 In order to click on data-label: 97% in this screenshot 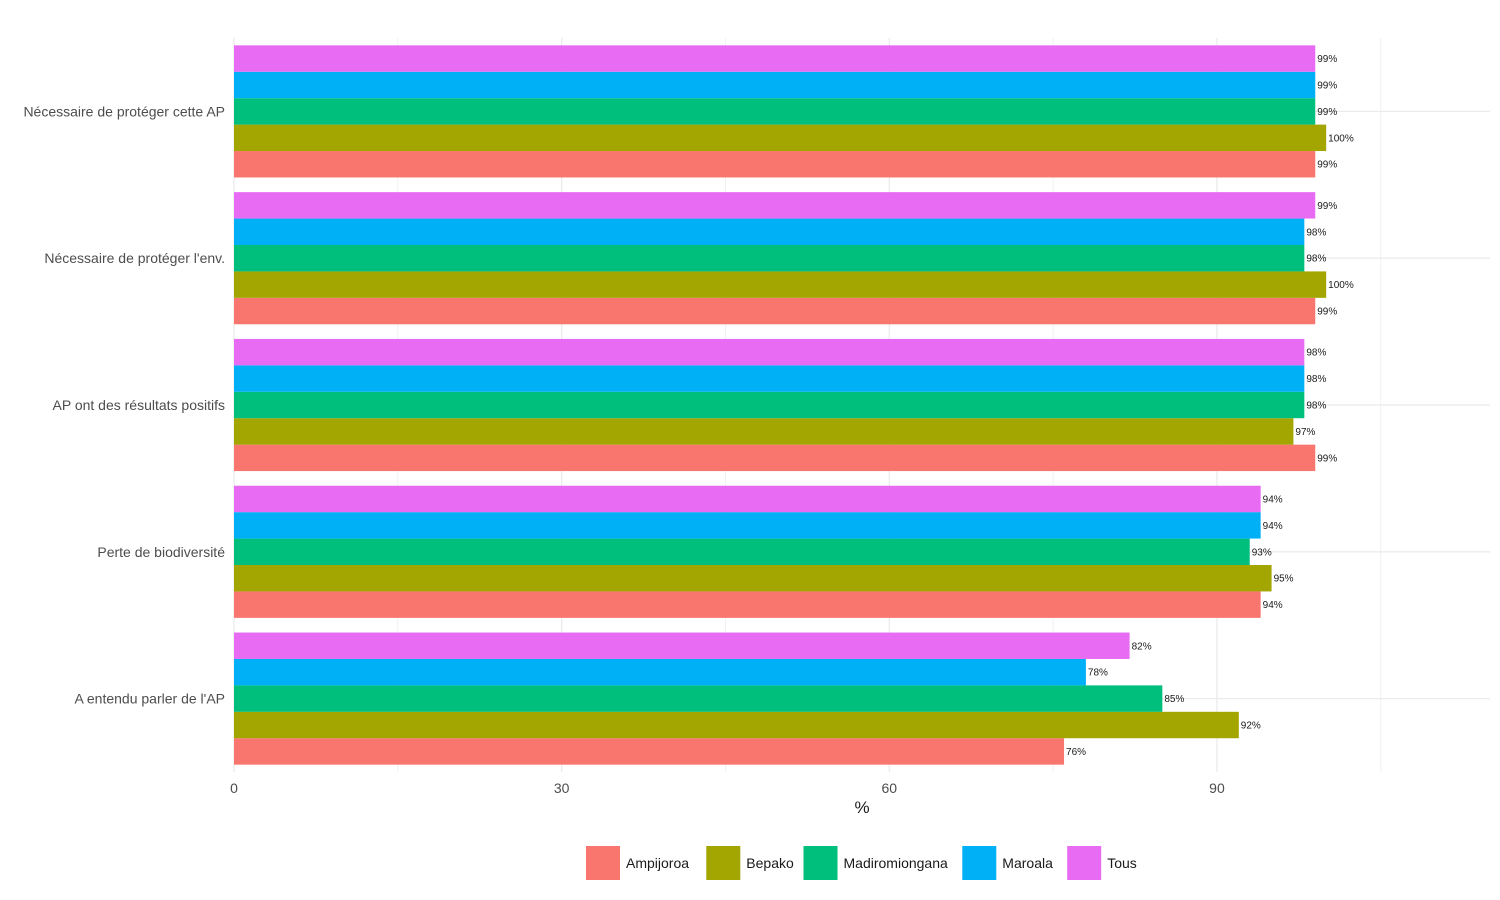, I will do `click(1305, 432)`.